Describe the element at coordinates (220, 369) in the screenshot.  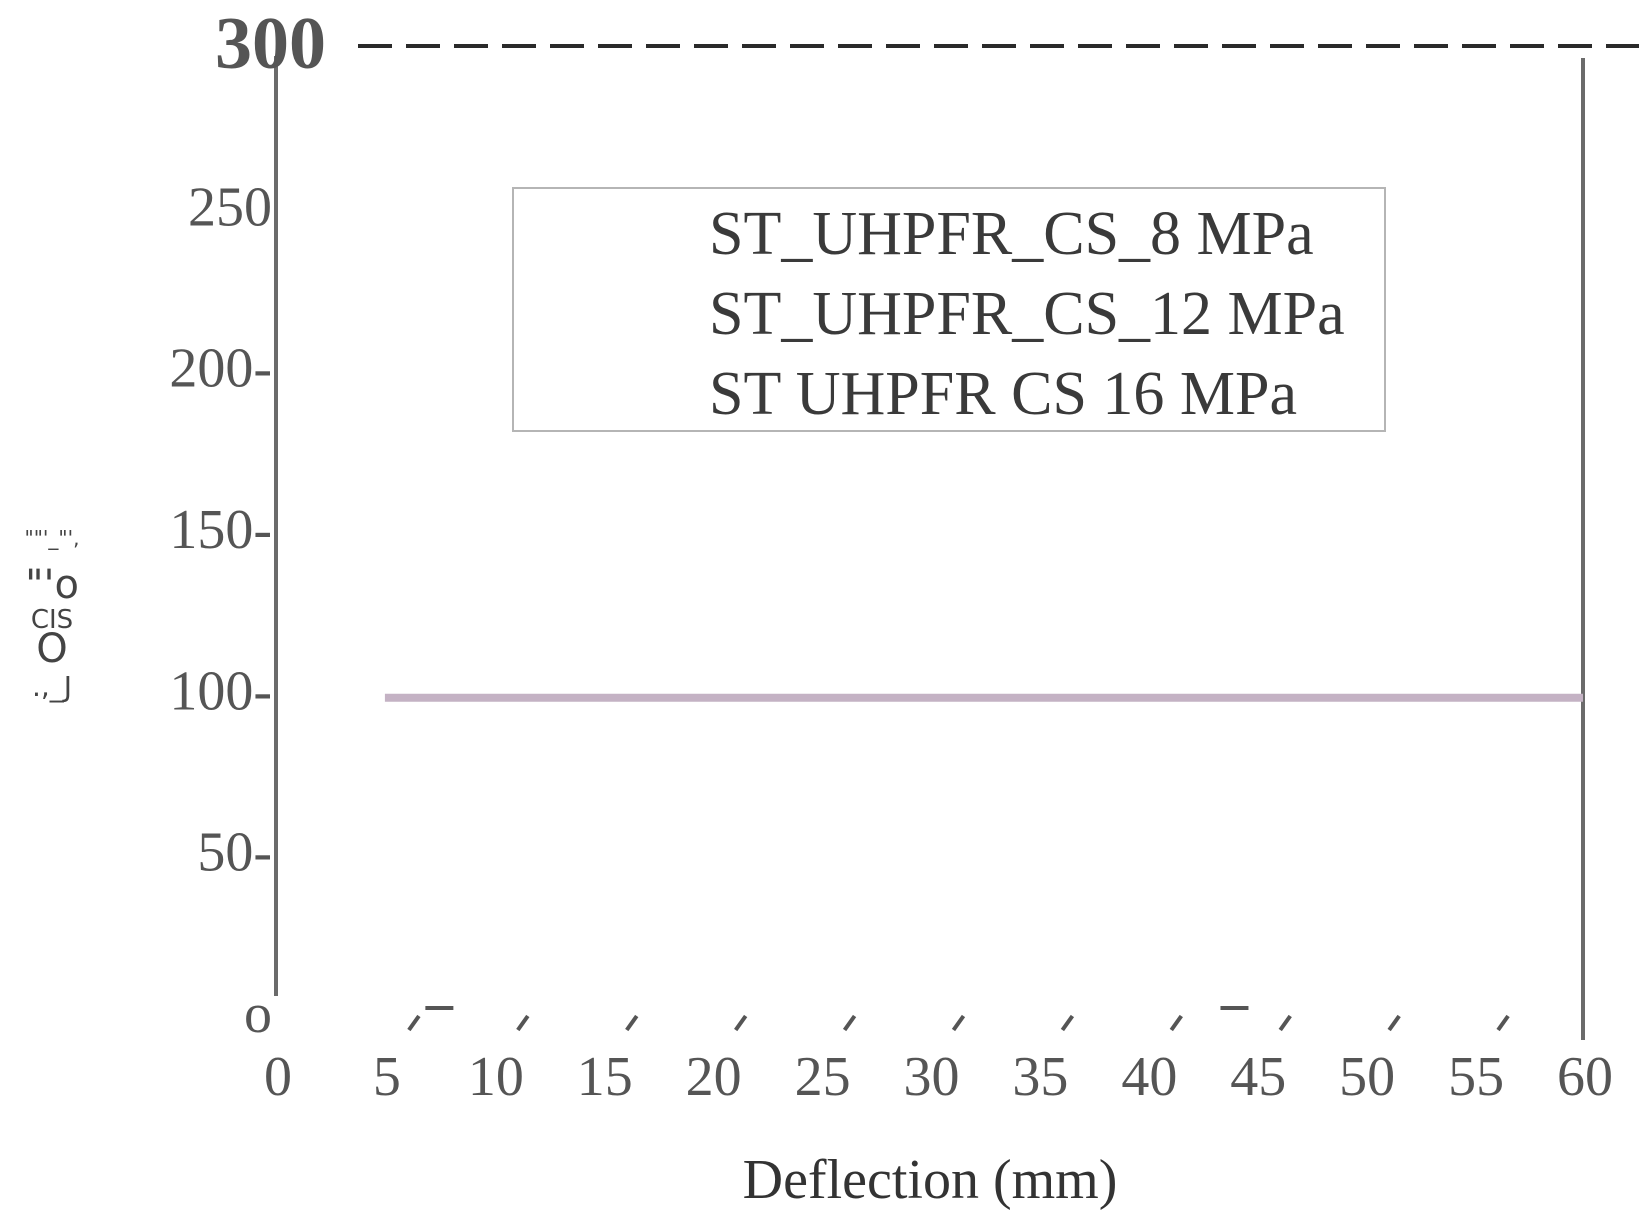
I see `y-tick-label: 200-` at that location.